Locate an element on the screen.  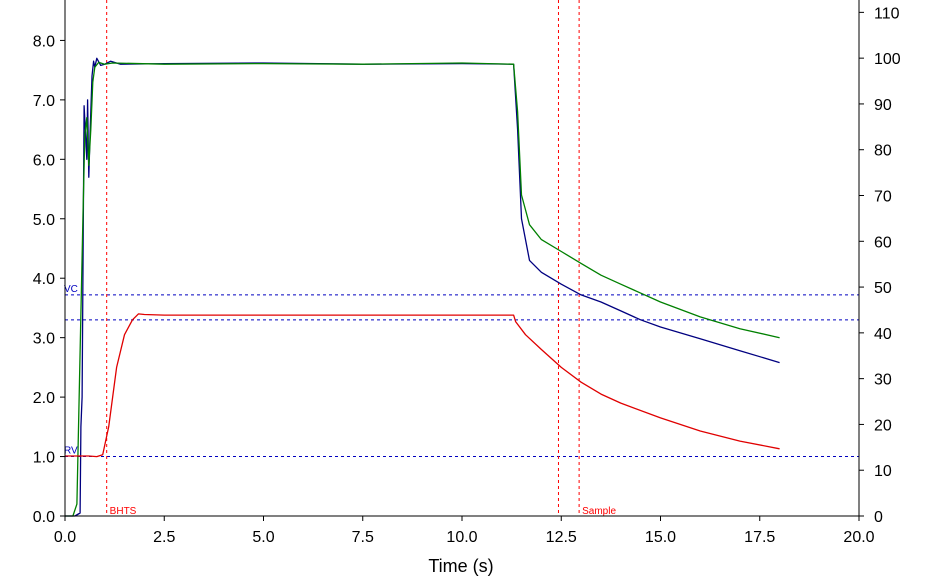
x-tick-label: 20.0 is located at coordinates (858, 537).